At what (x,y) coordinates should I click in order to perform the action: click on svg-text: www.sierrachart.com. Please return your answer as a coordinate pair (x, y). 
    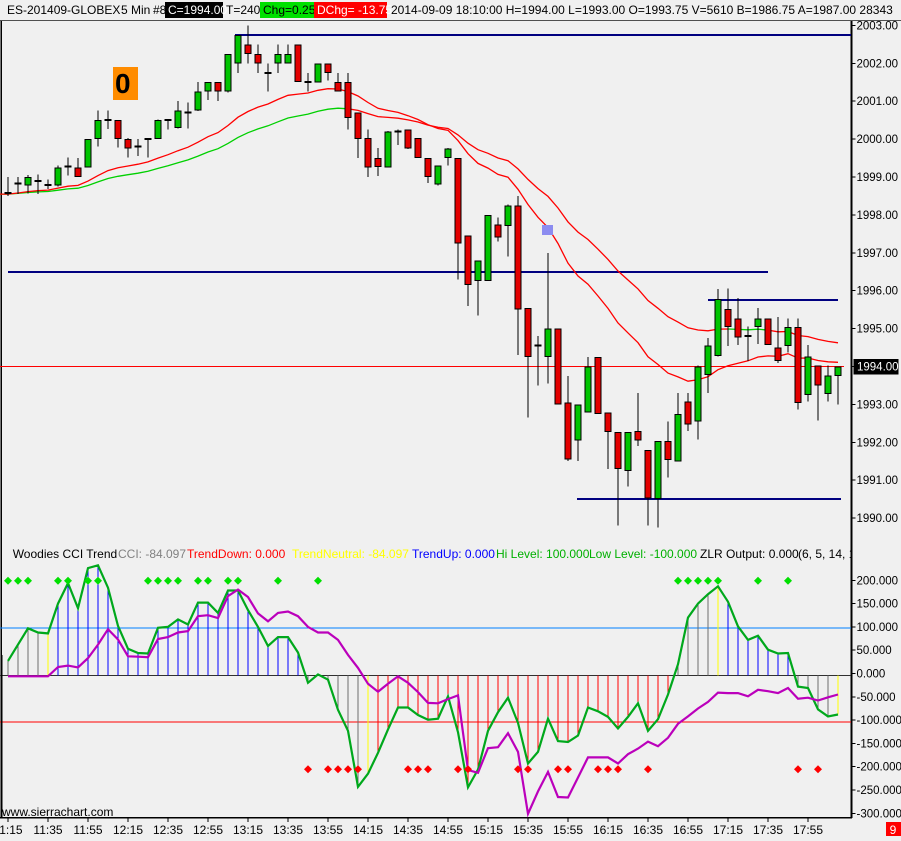
    Looking at the image, I should click on (57, 812).